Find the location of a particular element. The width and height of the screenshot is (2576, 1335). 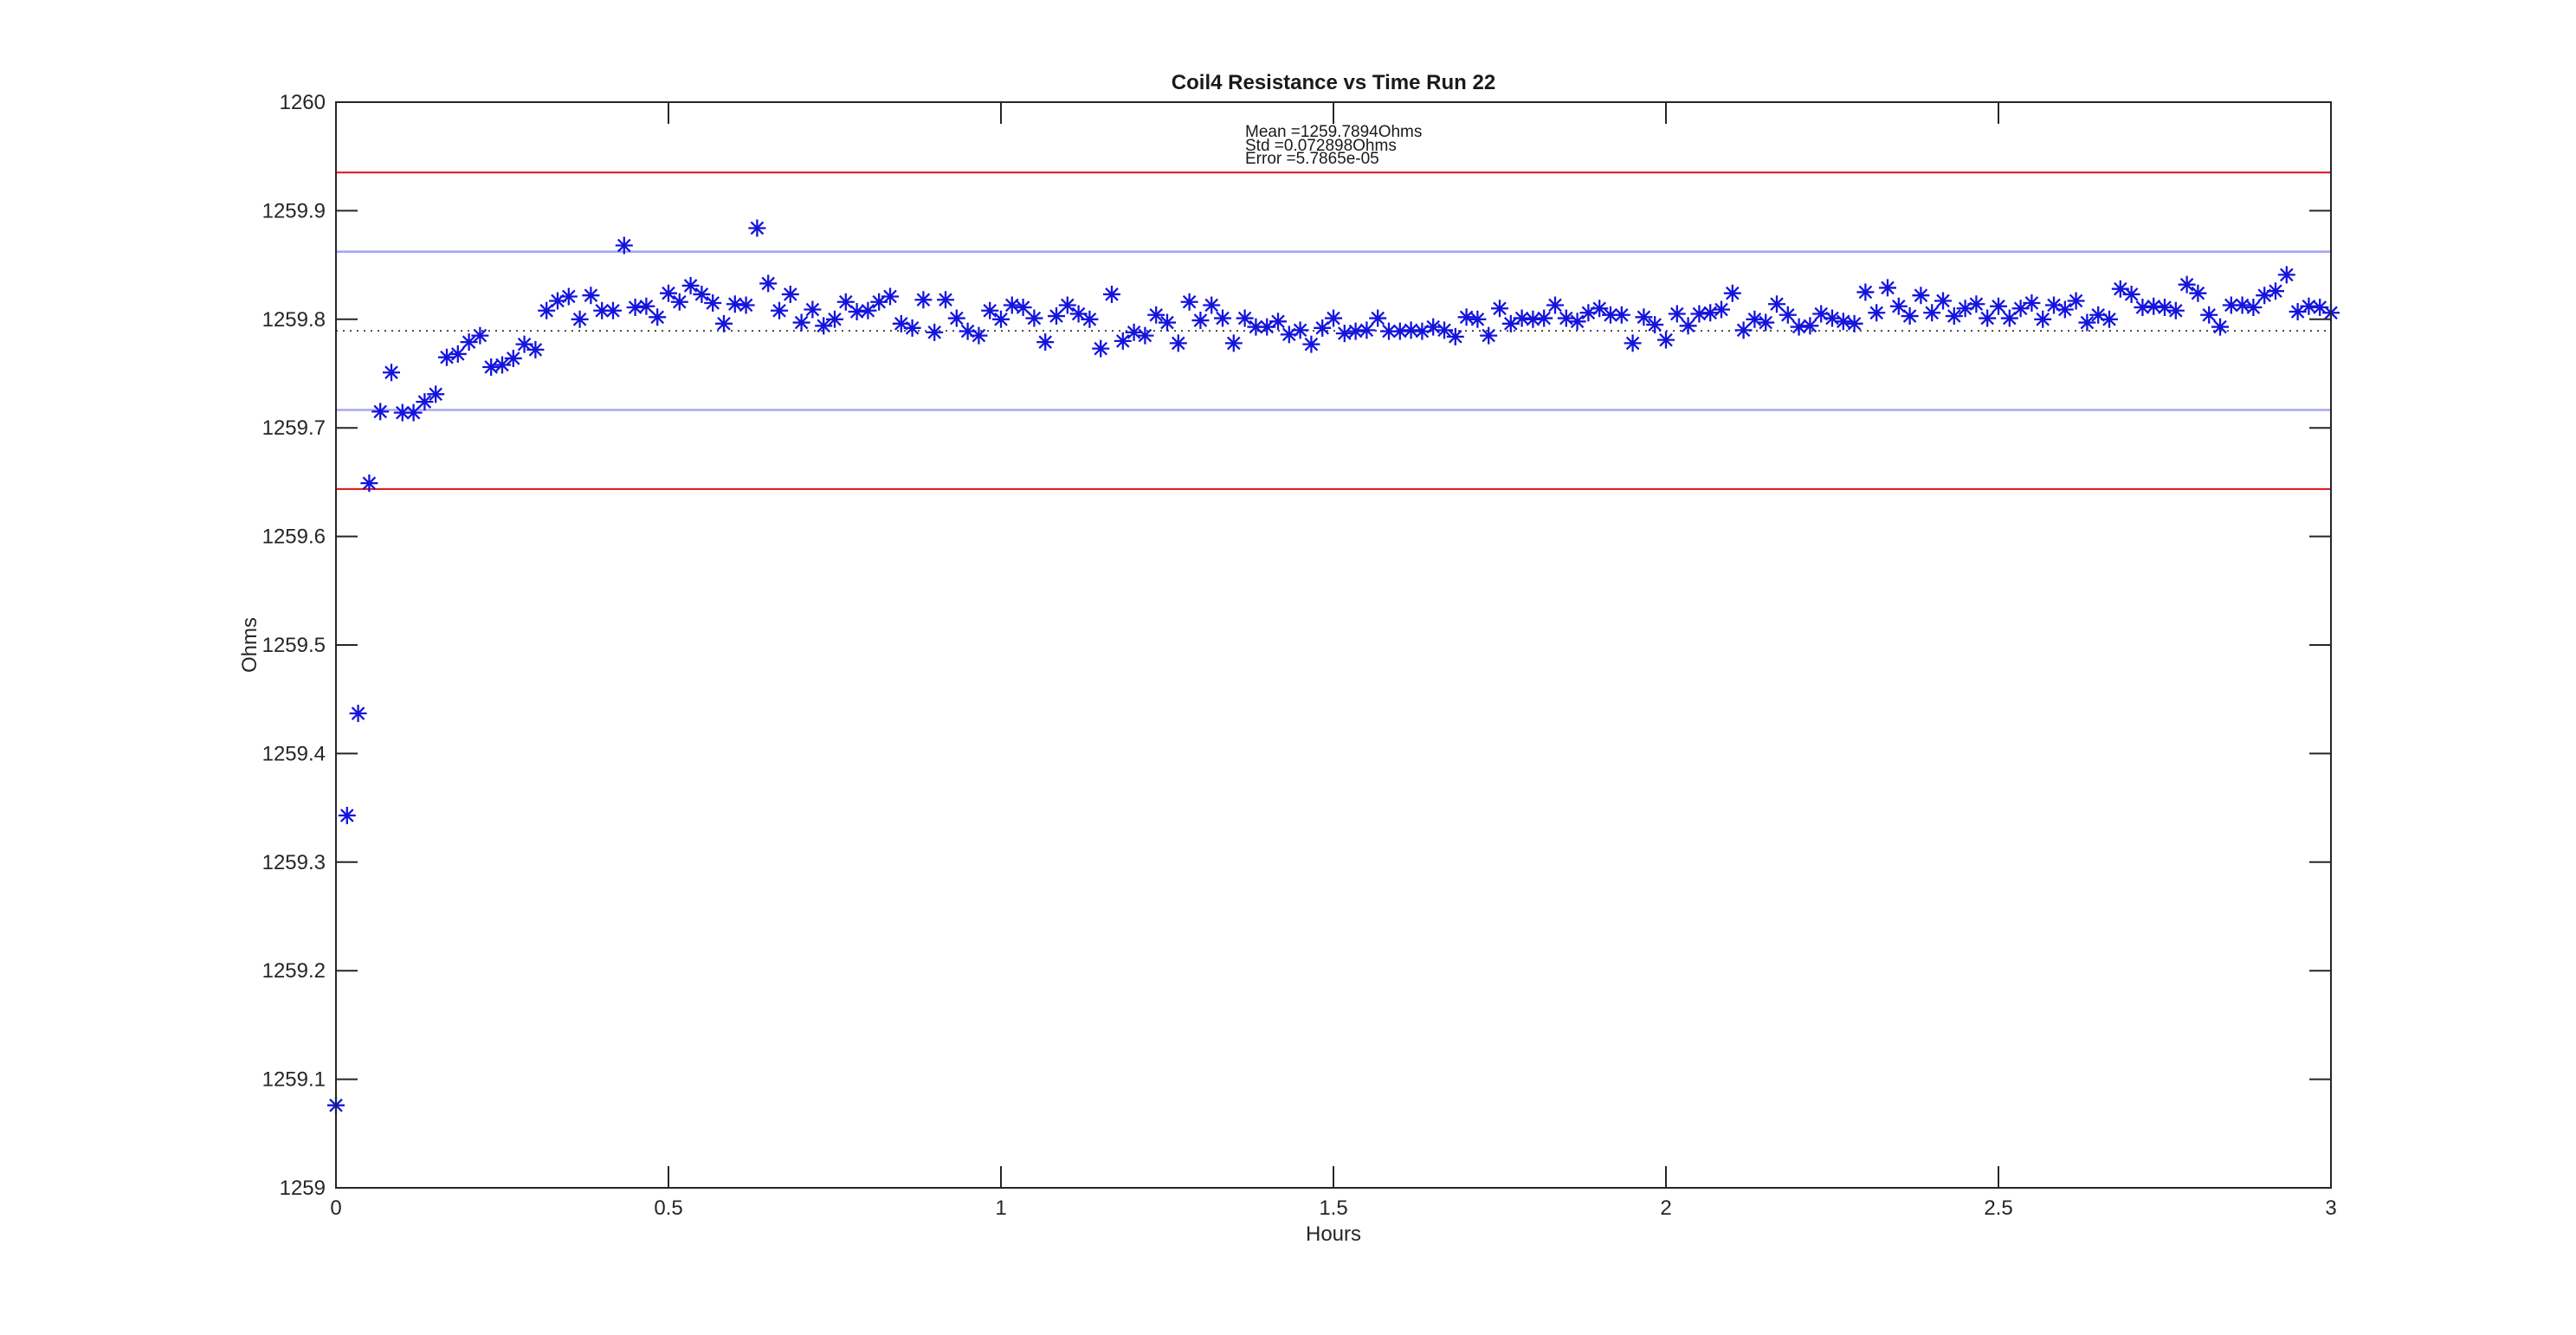

y-tick-label: 1259.4 is located at coordinates (294, 754).